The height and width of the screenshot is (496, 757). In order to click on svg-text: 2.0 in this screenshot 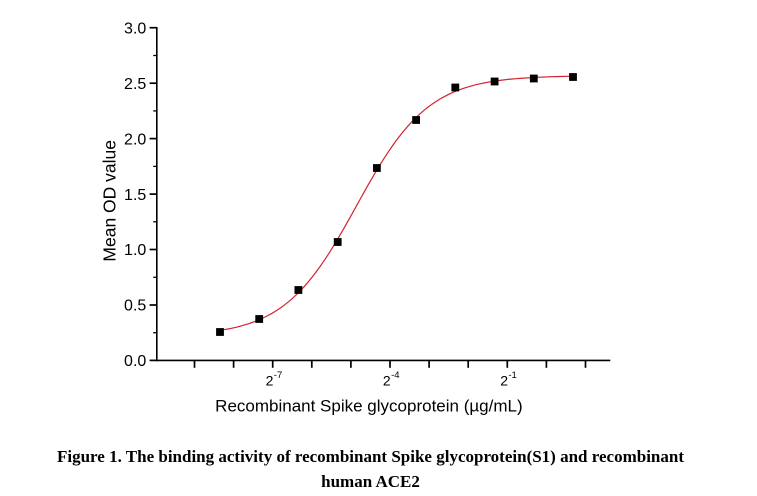, I will do `click(135, 139)`.